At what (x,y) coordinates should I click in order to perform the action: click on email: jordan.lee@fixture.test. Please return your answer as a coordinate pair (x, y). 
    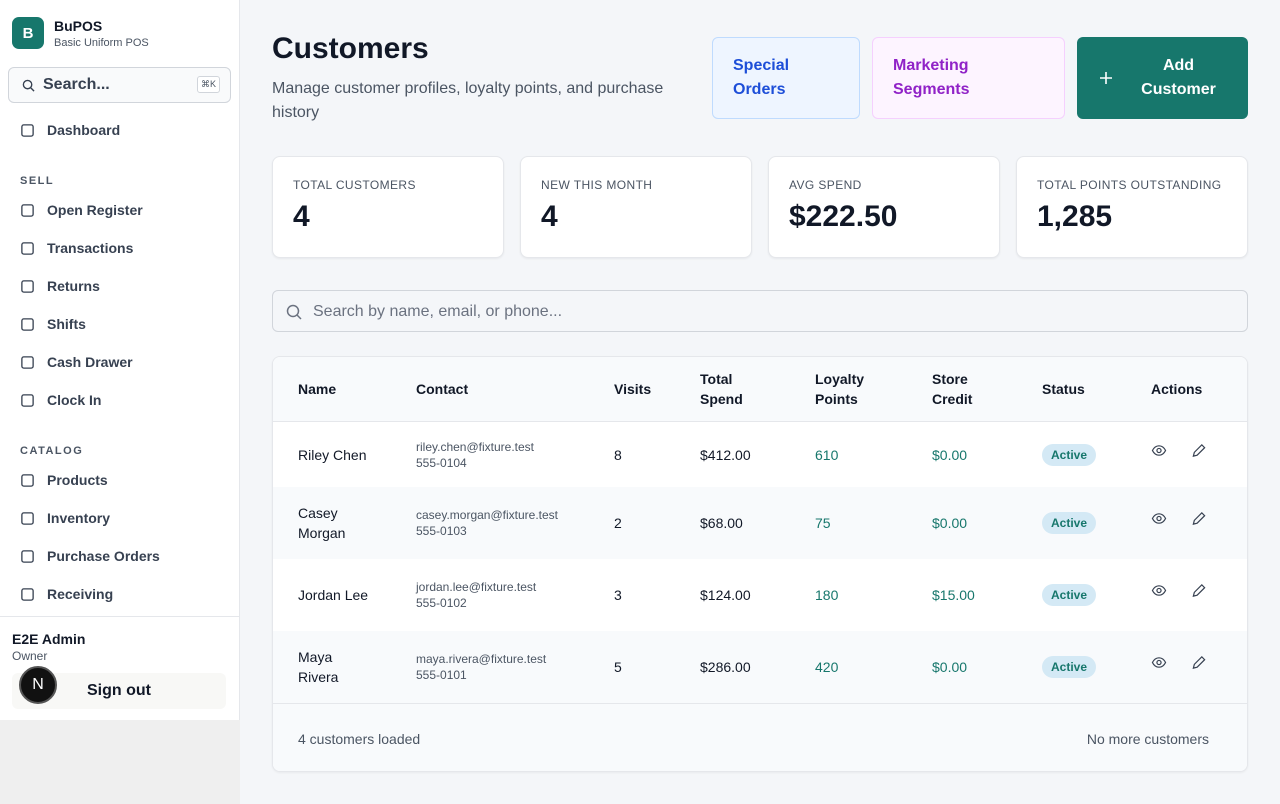
    Looking at the image, I should click on (476, 587).